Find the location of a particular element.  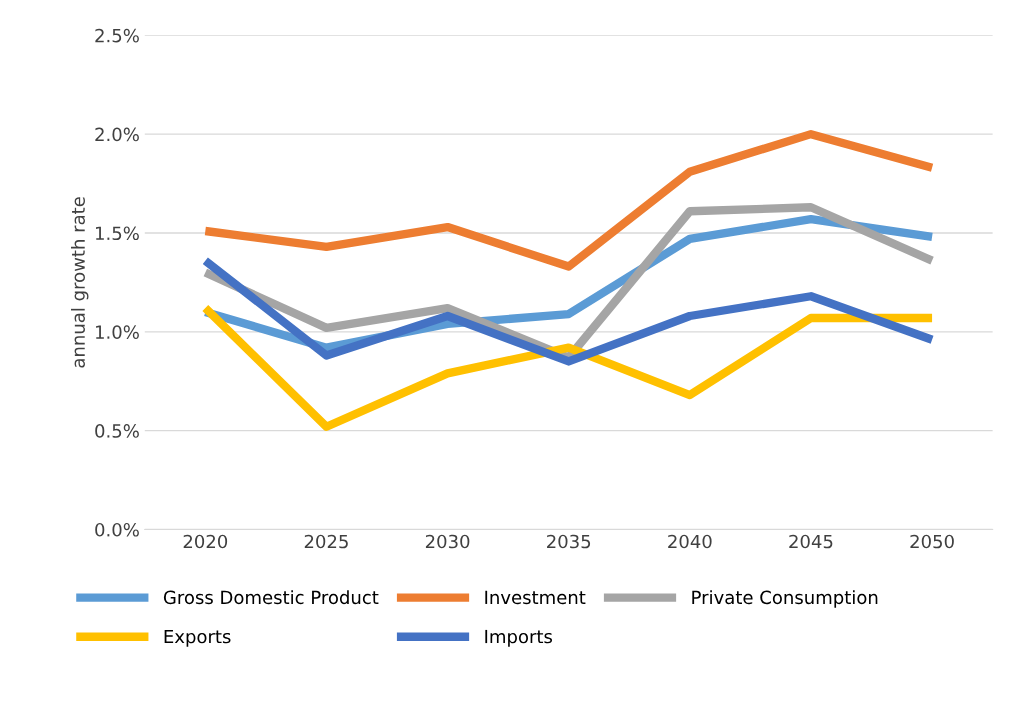

y-axis-title: annual growth rate is located at coordinates (80, 282).